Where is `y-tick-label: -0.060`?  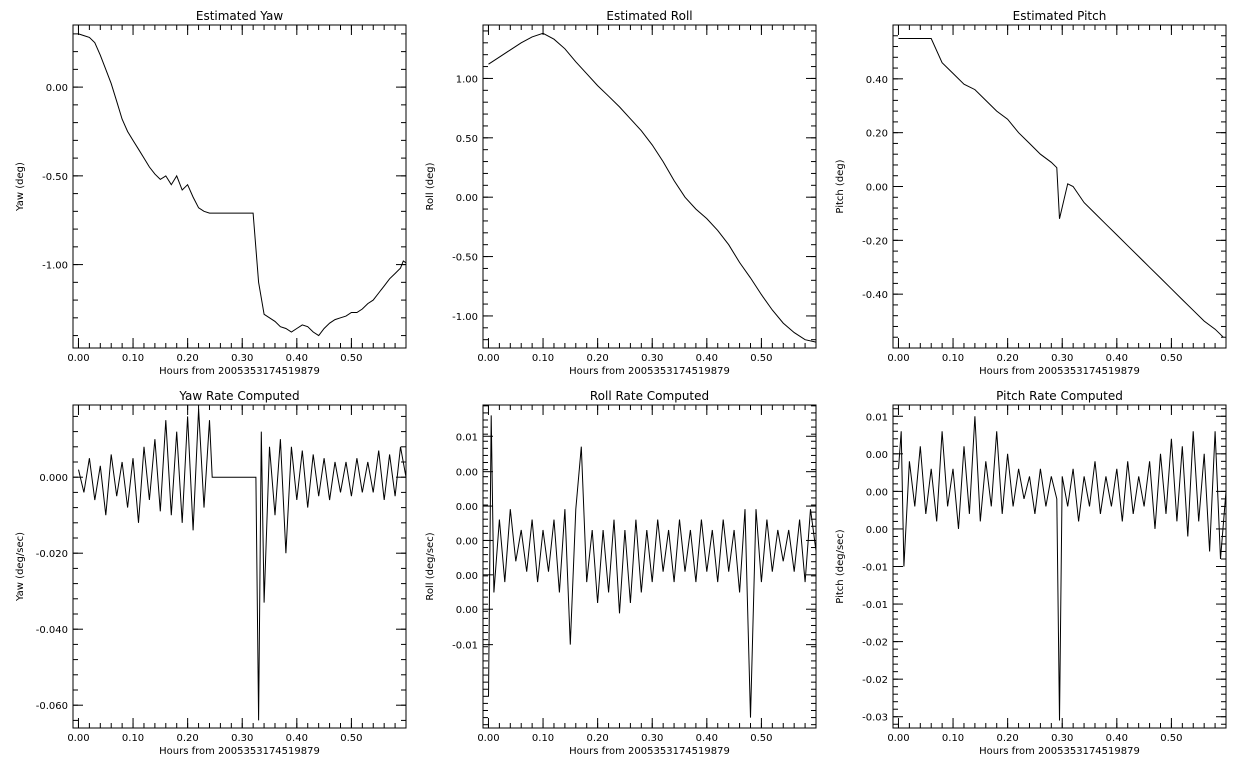 y-tick-label: -0.060 is located at coordinates (52, 706).